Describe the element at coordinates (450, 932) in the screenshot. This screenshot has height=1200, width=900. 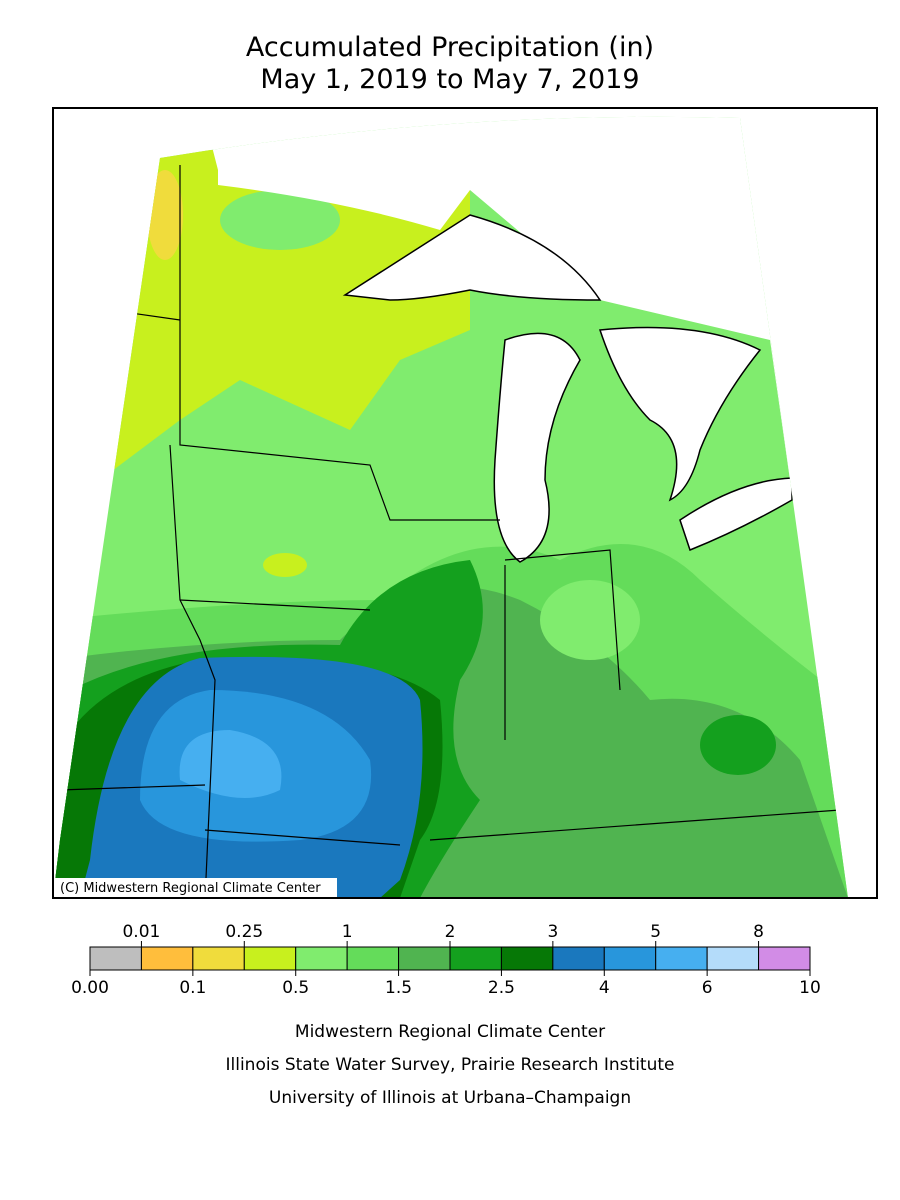
I see `legend-top-label: 2` at that location.